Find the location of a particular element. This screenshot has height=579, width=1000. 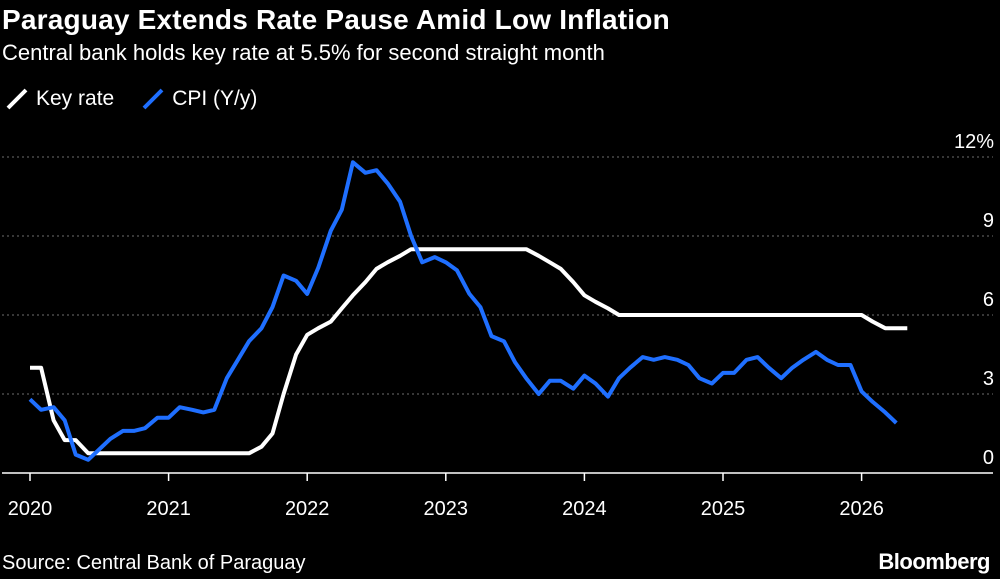

x-tick-label: 2024 is located at coordinates (584, 509).